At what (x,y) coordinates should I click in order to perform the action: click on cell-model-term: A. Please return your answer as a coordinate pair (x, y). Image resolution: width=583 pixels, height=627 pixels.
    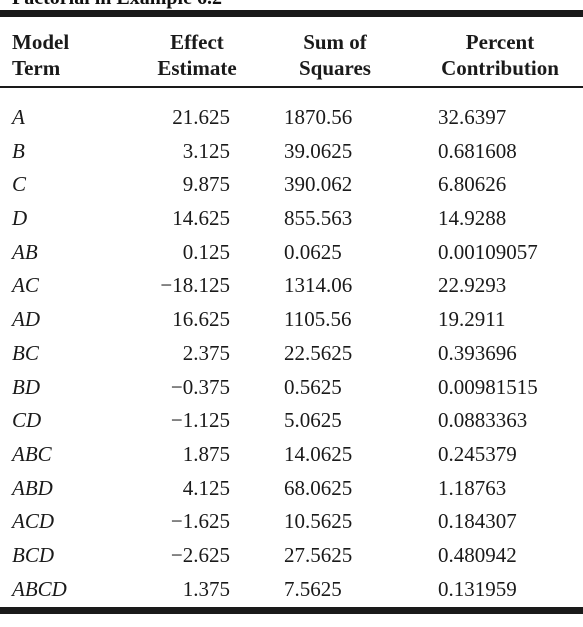
    Looking at the image, I should click on (18, 117).